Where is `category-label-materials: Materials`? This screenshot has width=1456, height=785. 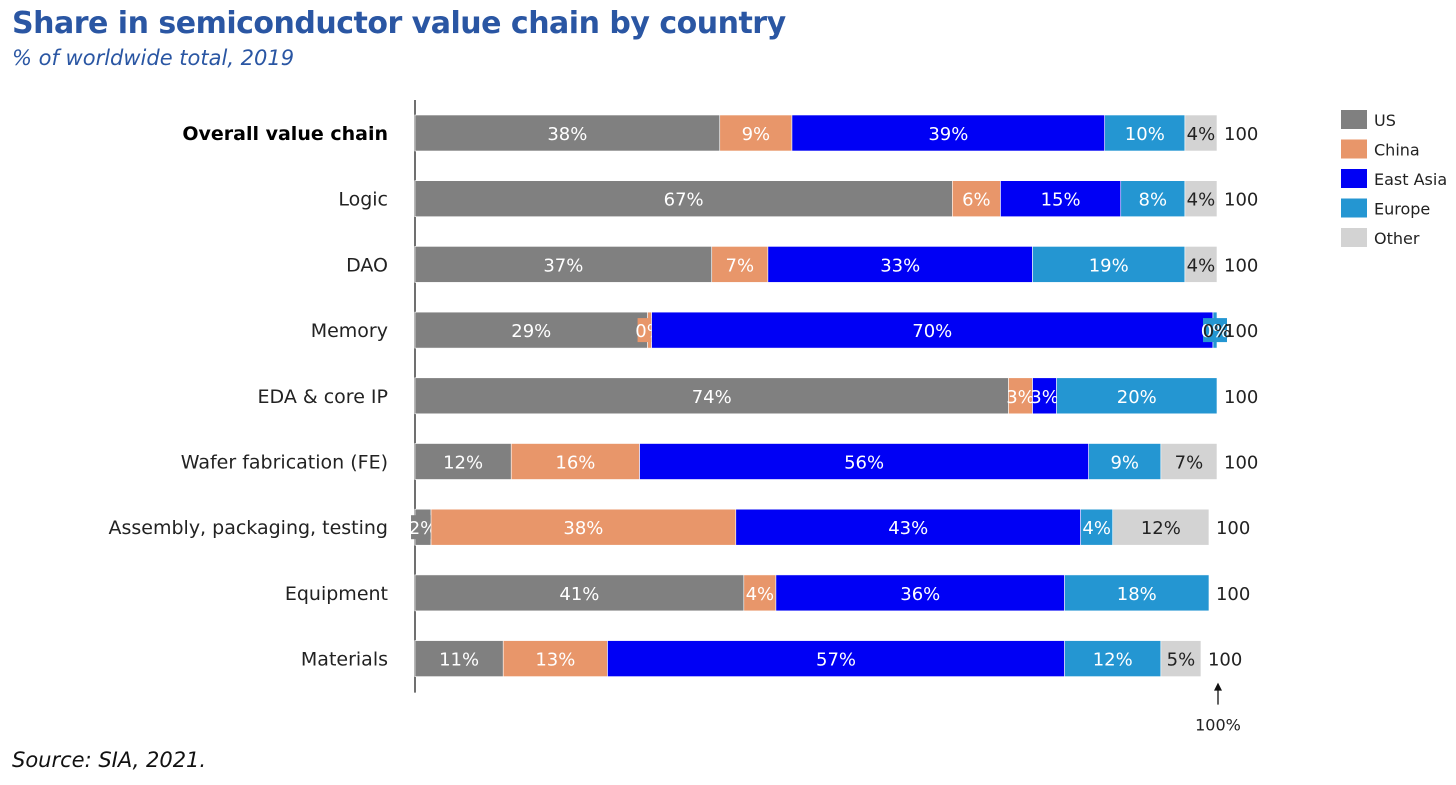
category-label-materials: Materials is located at coordinates (344, 660).